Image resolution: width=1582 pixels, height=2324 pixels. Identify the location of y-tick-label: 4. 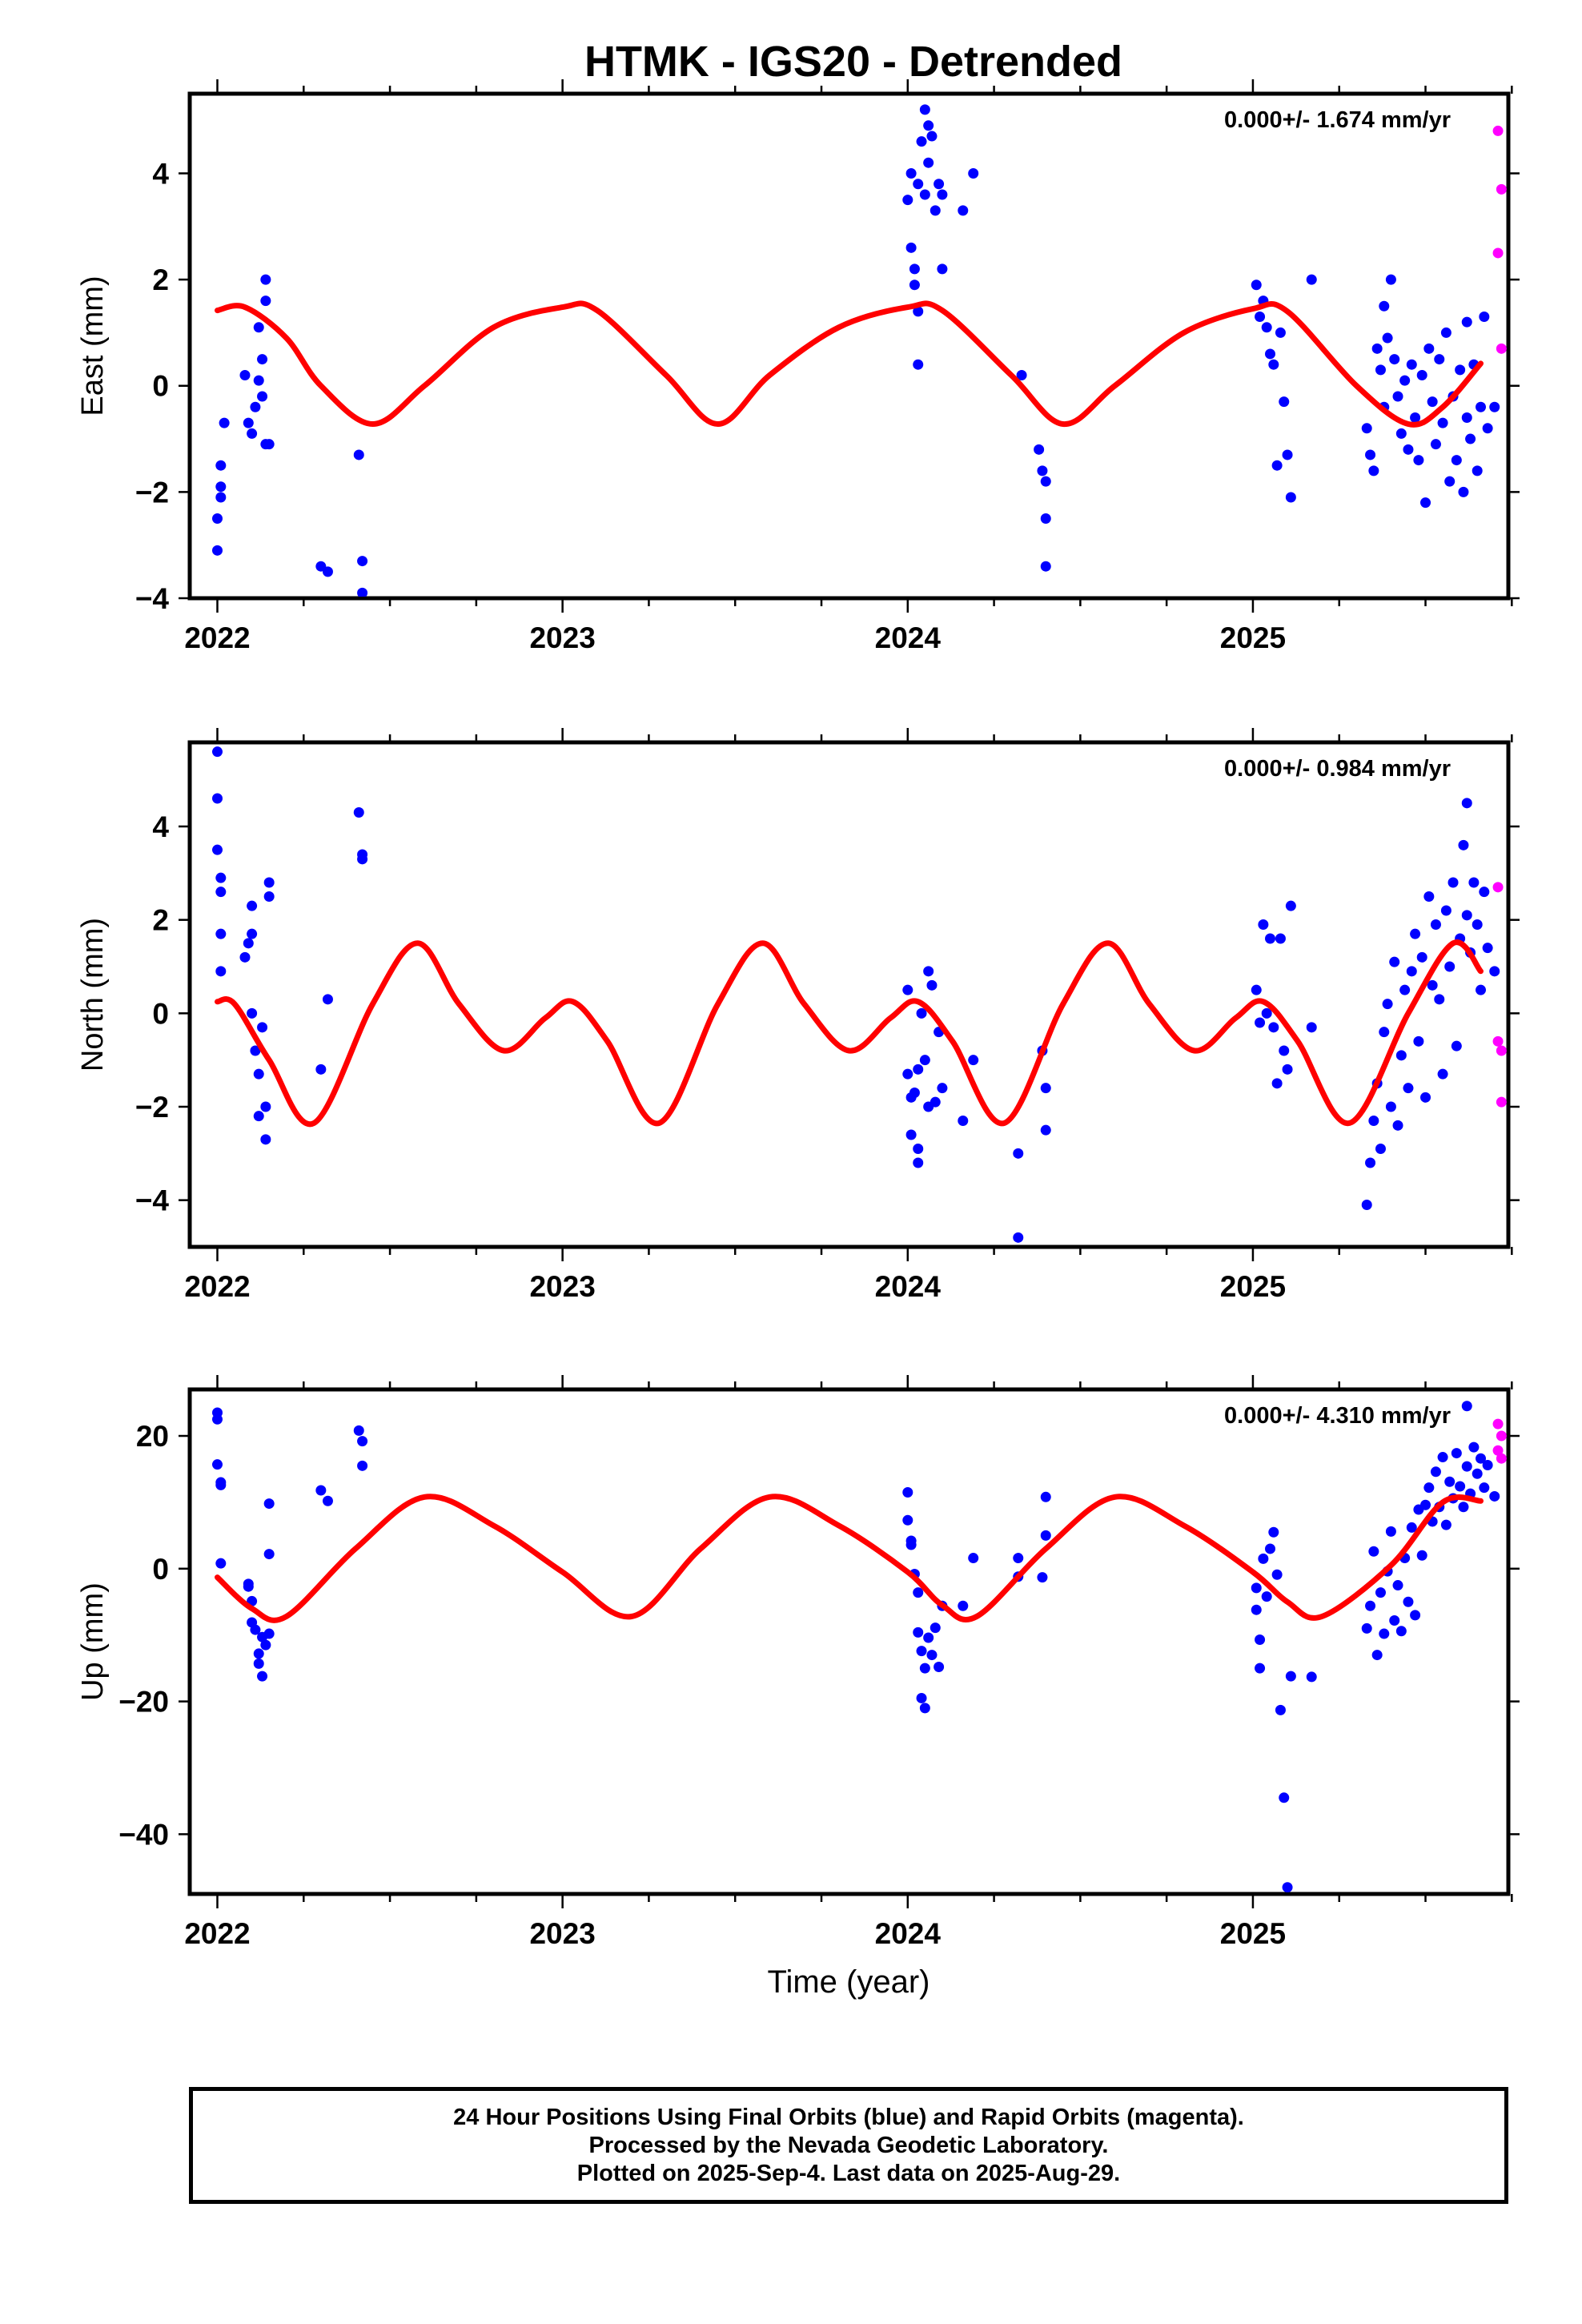
(161, 173).